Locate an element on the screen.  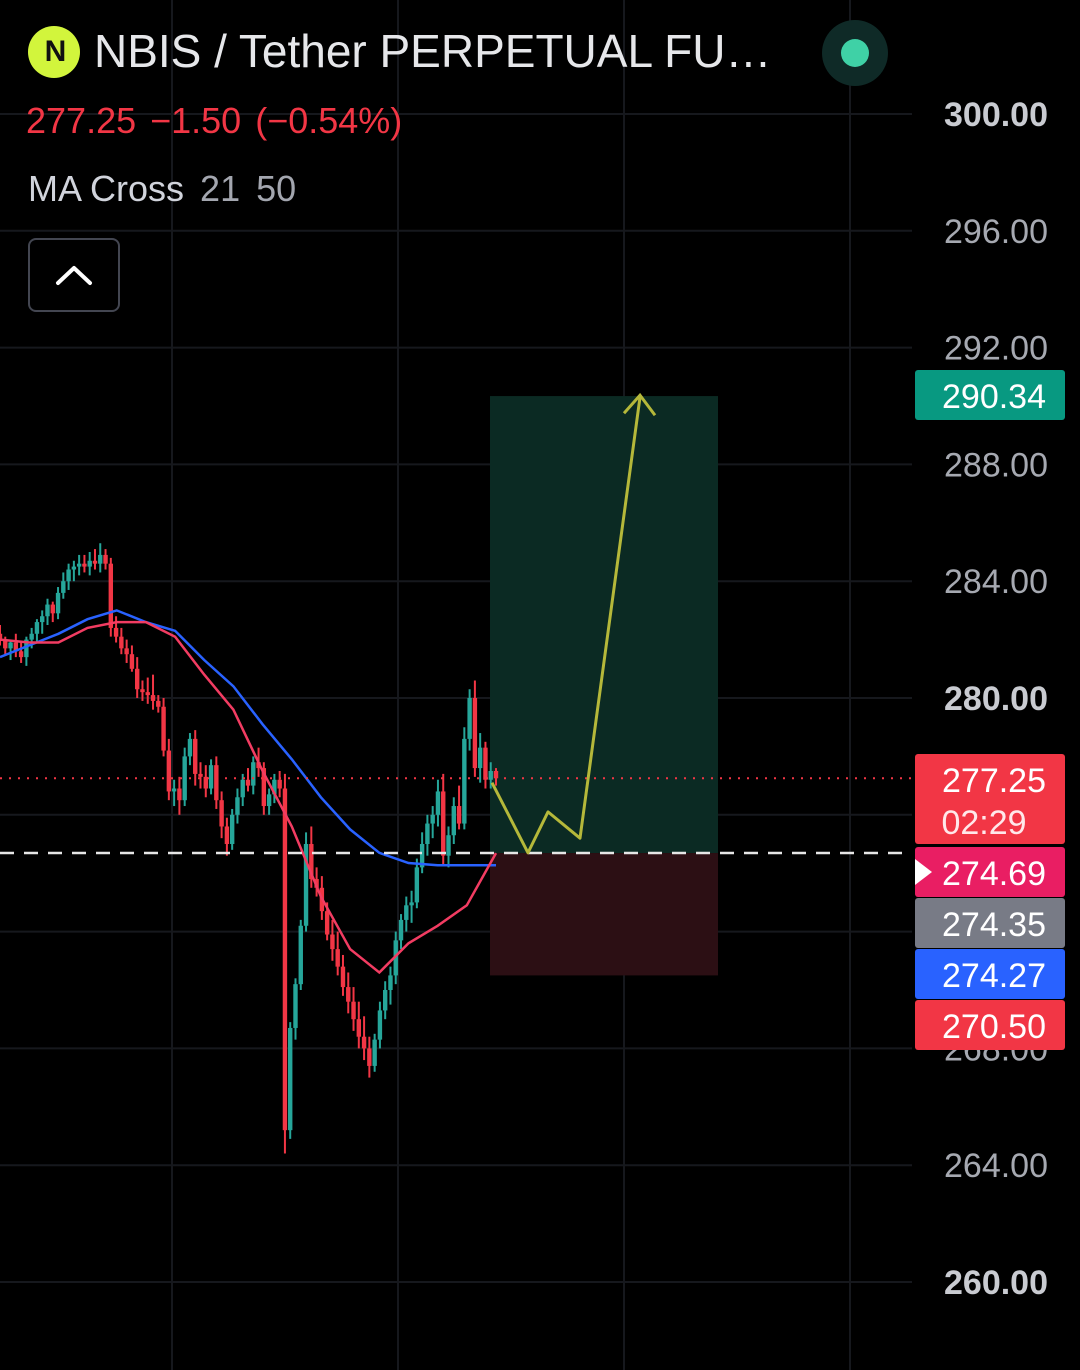
price-tick-label: 260.00 is located at coordinates (996, 1283).